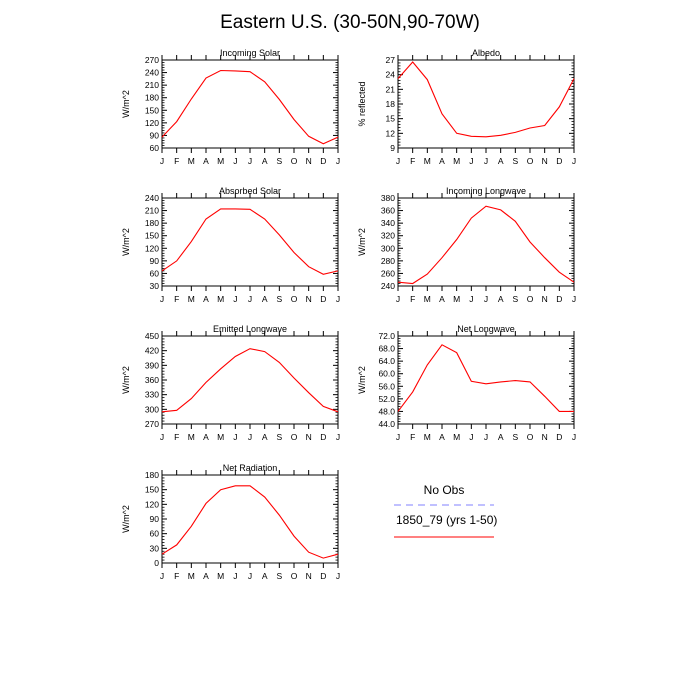 The height and width of the screenshot is (700, 700). I want to click on y-tick-label: 68.0, so click(386, 349).